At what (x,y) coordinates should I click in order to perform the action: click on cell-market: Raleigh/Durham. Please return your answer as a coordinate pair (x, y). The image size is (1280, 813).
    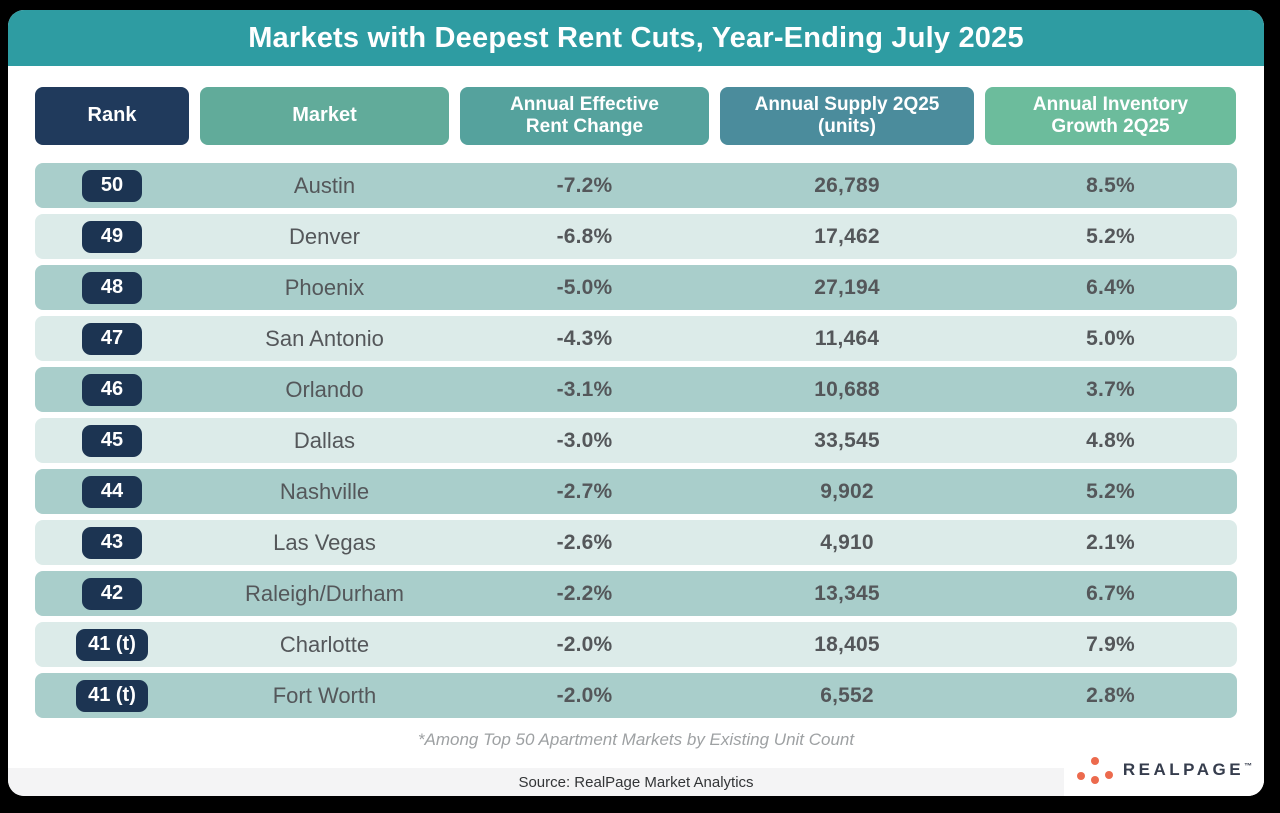
    Looking at the image, I should click on (324, 593).